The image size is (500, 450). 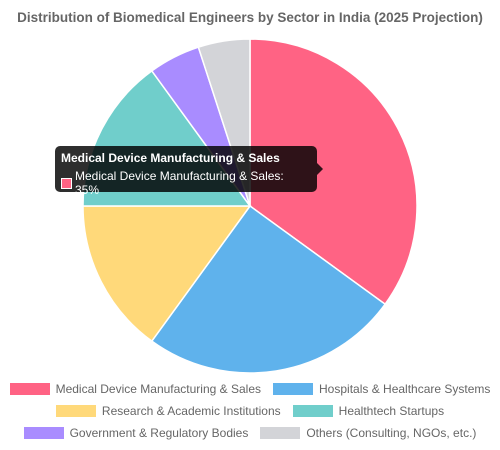 What do you see at coordinates (158, 389) in the screenshot?
I see `legend-label: Medical Device Manufacturing & Sales` at bounding box center [158, 389].